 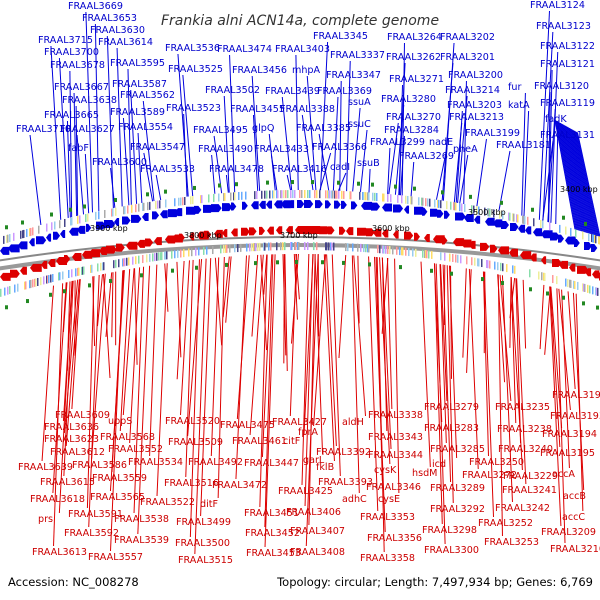 What do you see at coordinates (567, 103) in the screenshot?
I see `forward-gene-label: FRAAL3119` at bounding box center [567, 103].